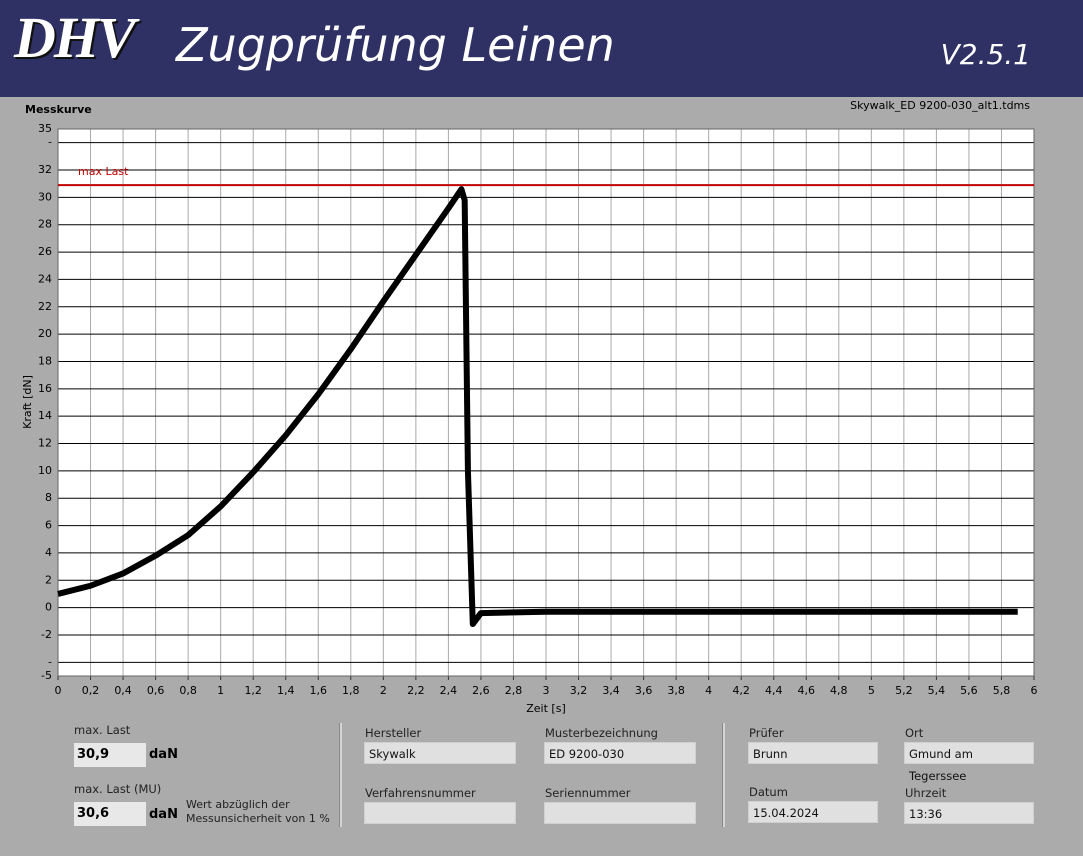  Describe the element at coordinates (807, 690) in the screenshot. I see `x-tick-label: 4,6` at that location.